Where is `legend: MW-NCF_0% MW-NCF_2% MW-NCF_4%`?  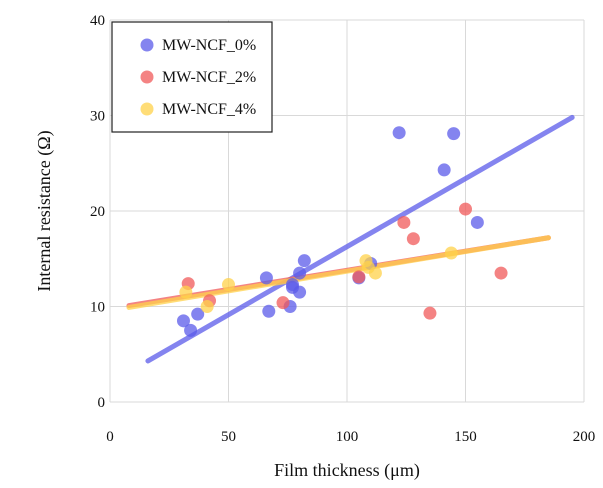
legend: MW-NCF_0% MW-NCF_2% MW-NCF_4% is located at coordinates (192, 77).